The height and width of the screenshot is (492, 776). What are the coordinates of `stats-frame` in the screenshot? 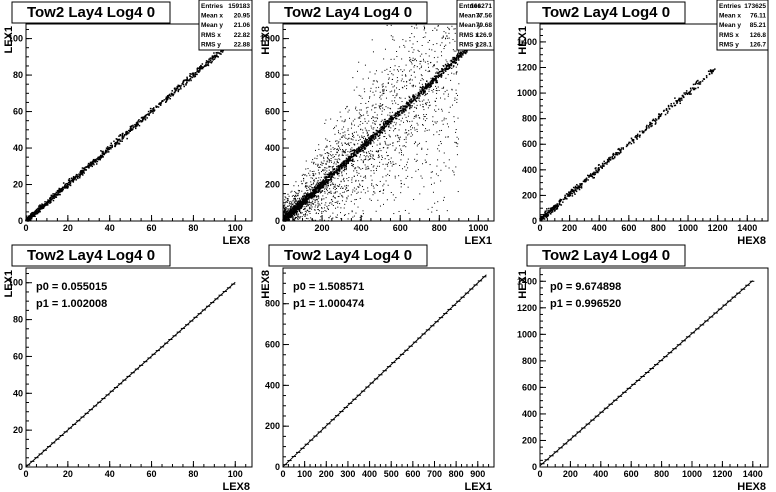 It's located at (225, 25).